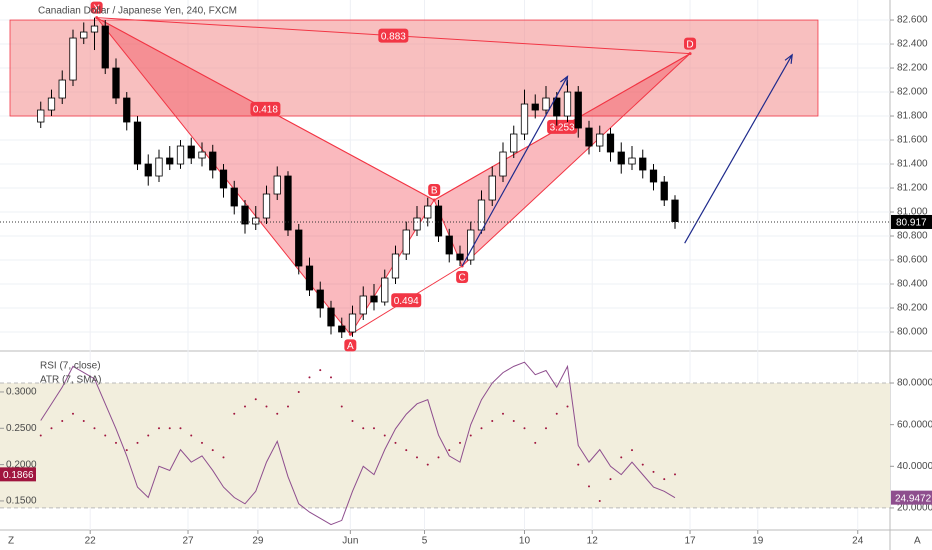 This screenshot has height=550, width=932. Describe the element at coordinates (914, 424) in the screenshot. I see `y2-tick-label: 60.0000` at that location.